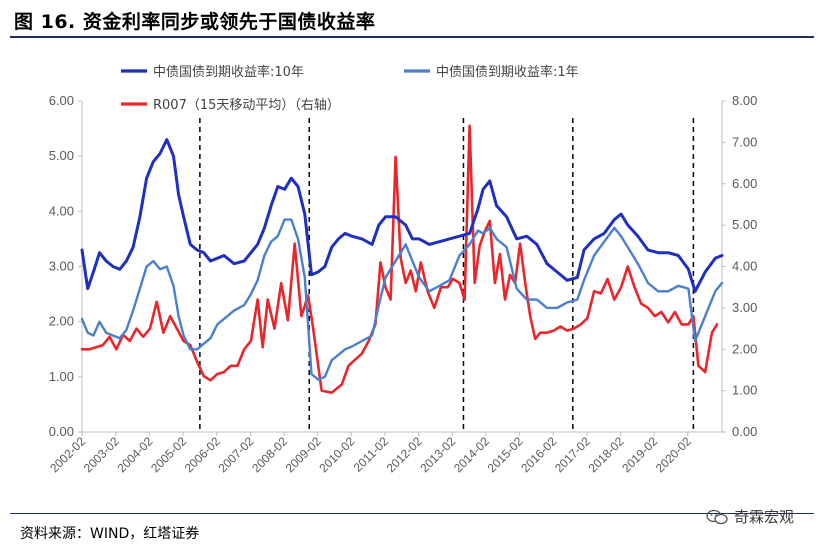 The width and height of the screenshot is (824, 551). What do you see at coordinates (202, 454) in the screenshot?
I see `x-tick-label: 2006-02` at bounding box center [202, 454].